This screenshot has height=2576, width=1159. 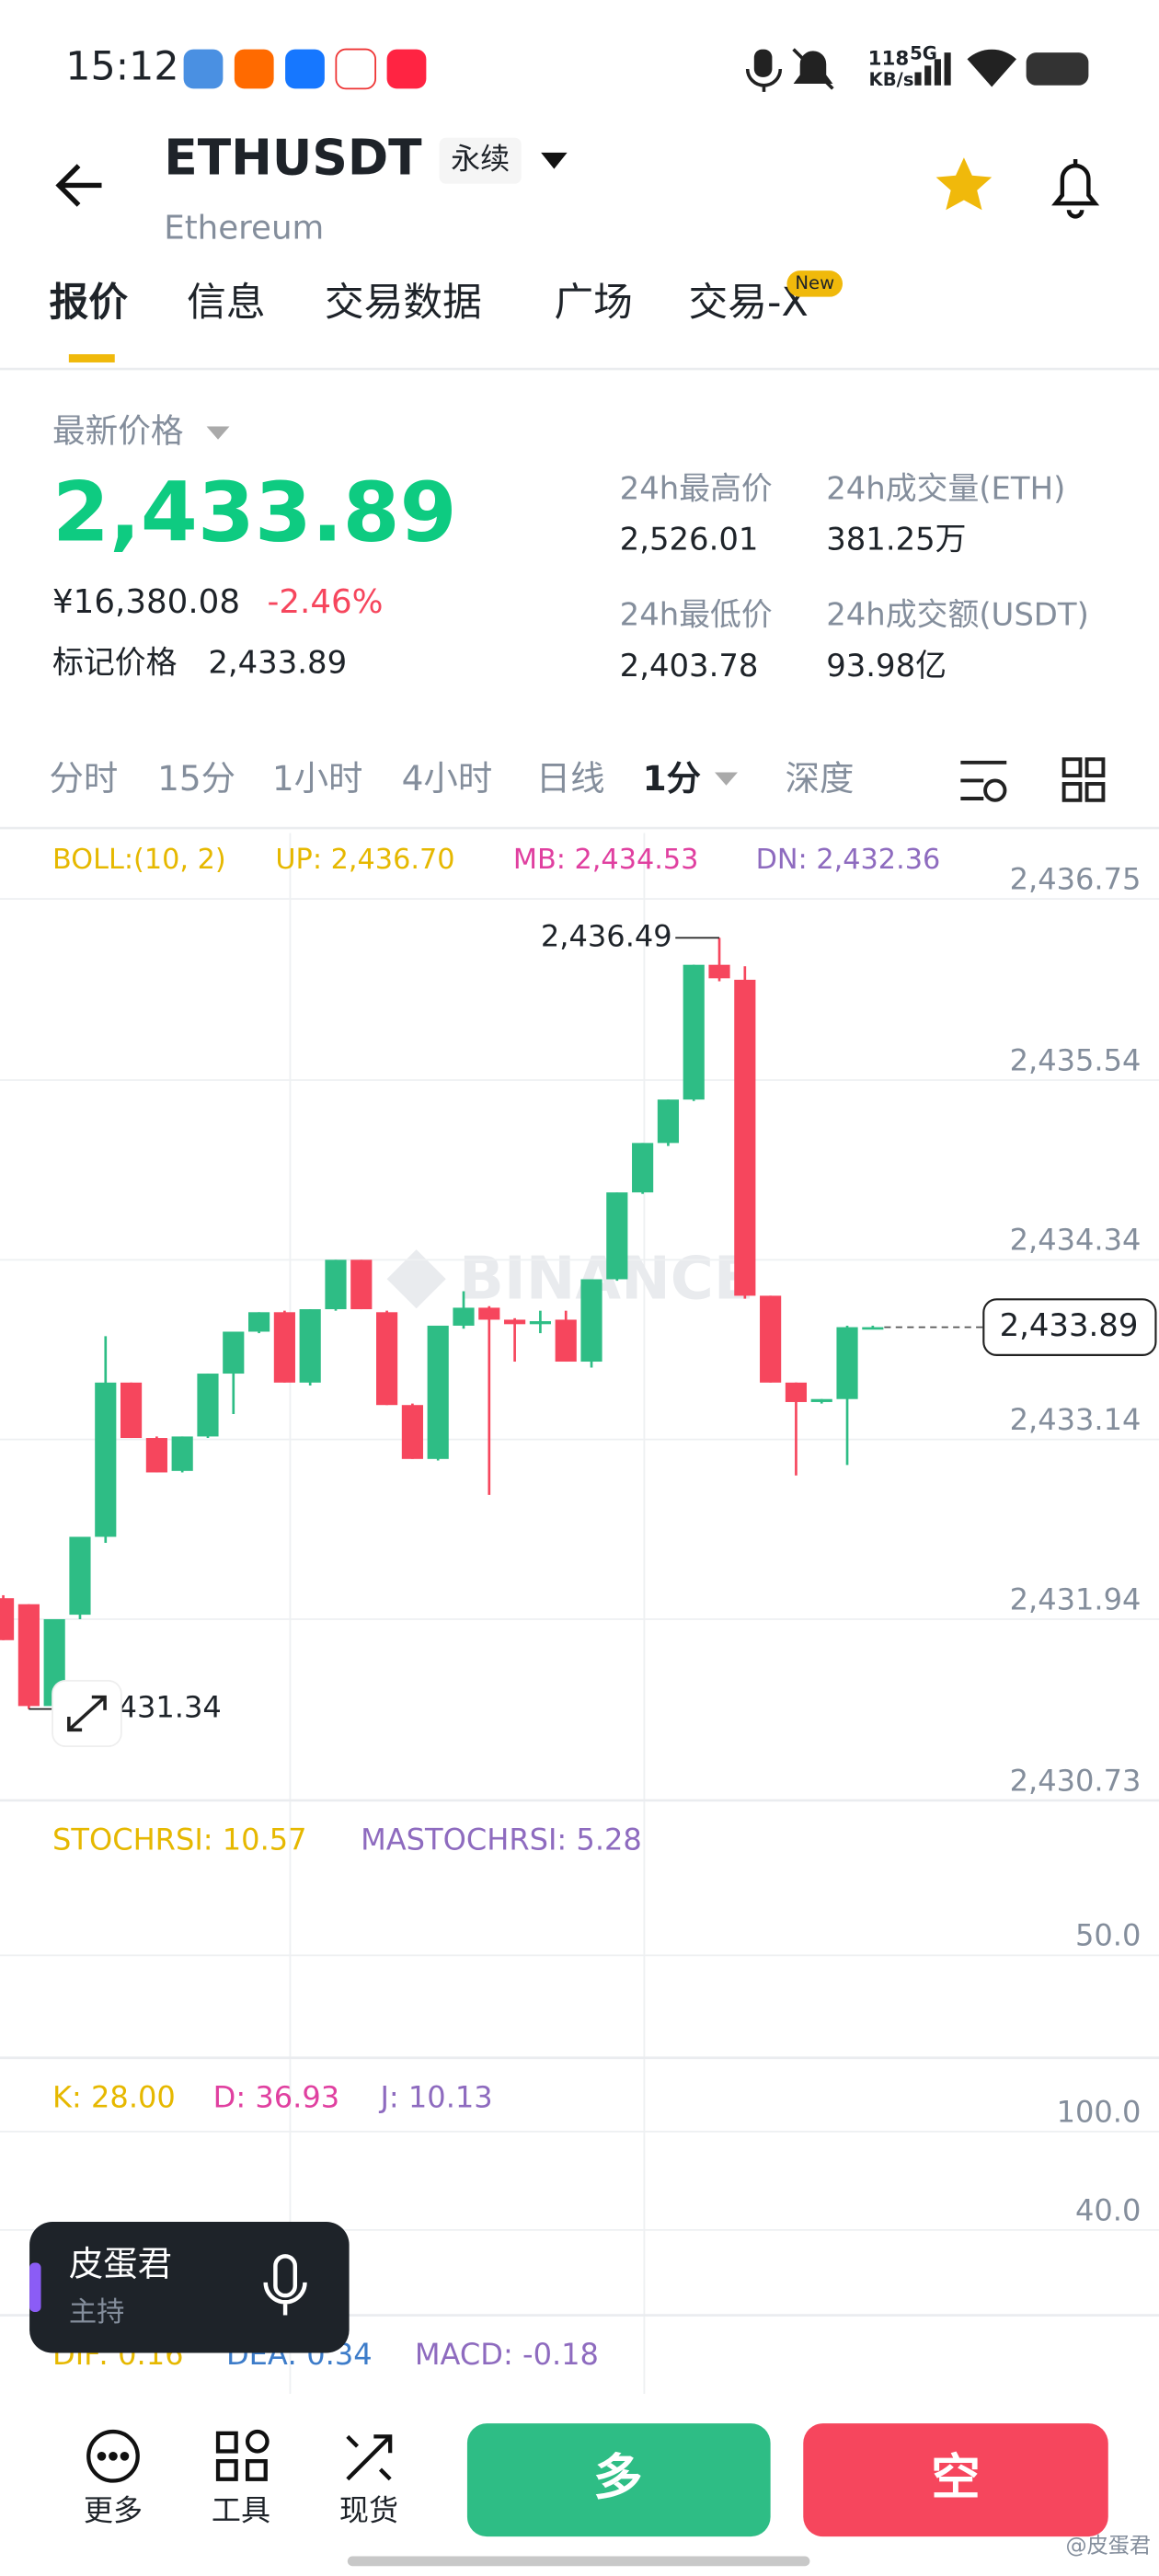 What do you see at coordinates (1108, 2546) in the screenshot?
I see `credit: @皮蛋君` at bounding box center [1108, 2546].